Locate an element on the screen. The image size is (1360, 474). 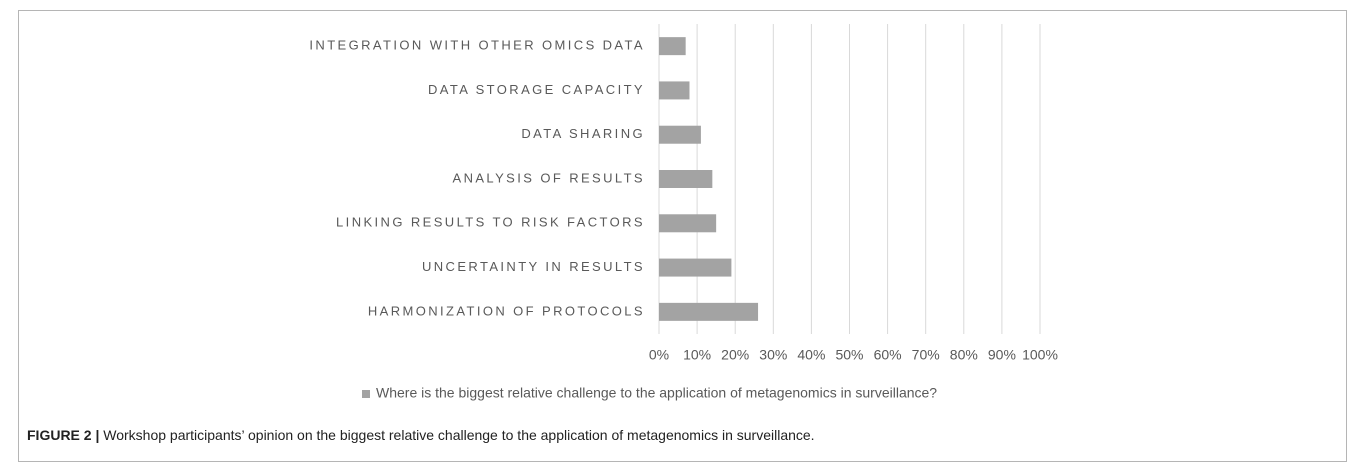
x-tick-label: 0% is located at coordinates (659, 355).